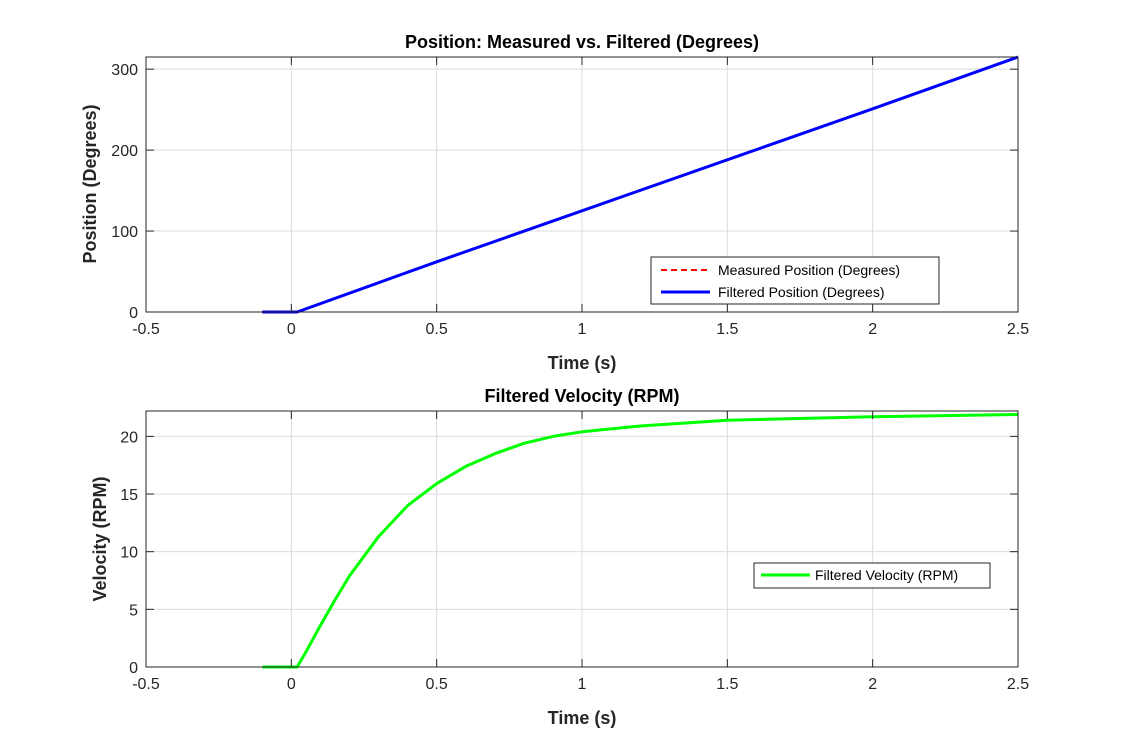  What do you see at coordinates (582, 718) in the screenshot?
I see `velocity-x-axis-label: Time (s)` at bounding box center [582, 718].